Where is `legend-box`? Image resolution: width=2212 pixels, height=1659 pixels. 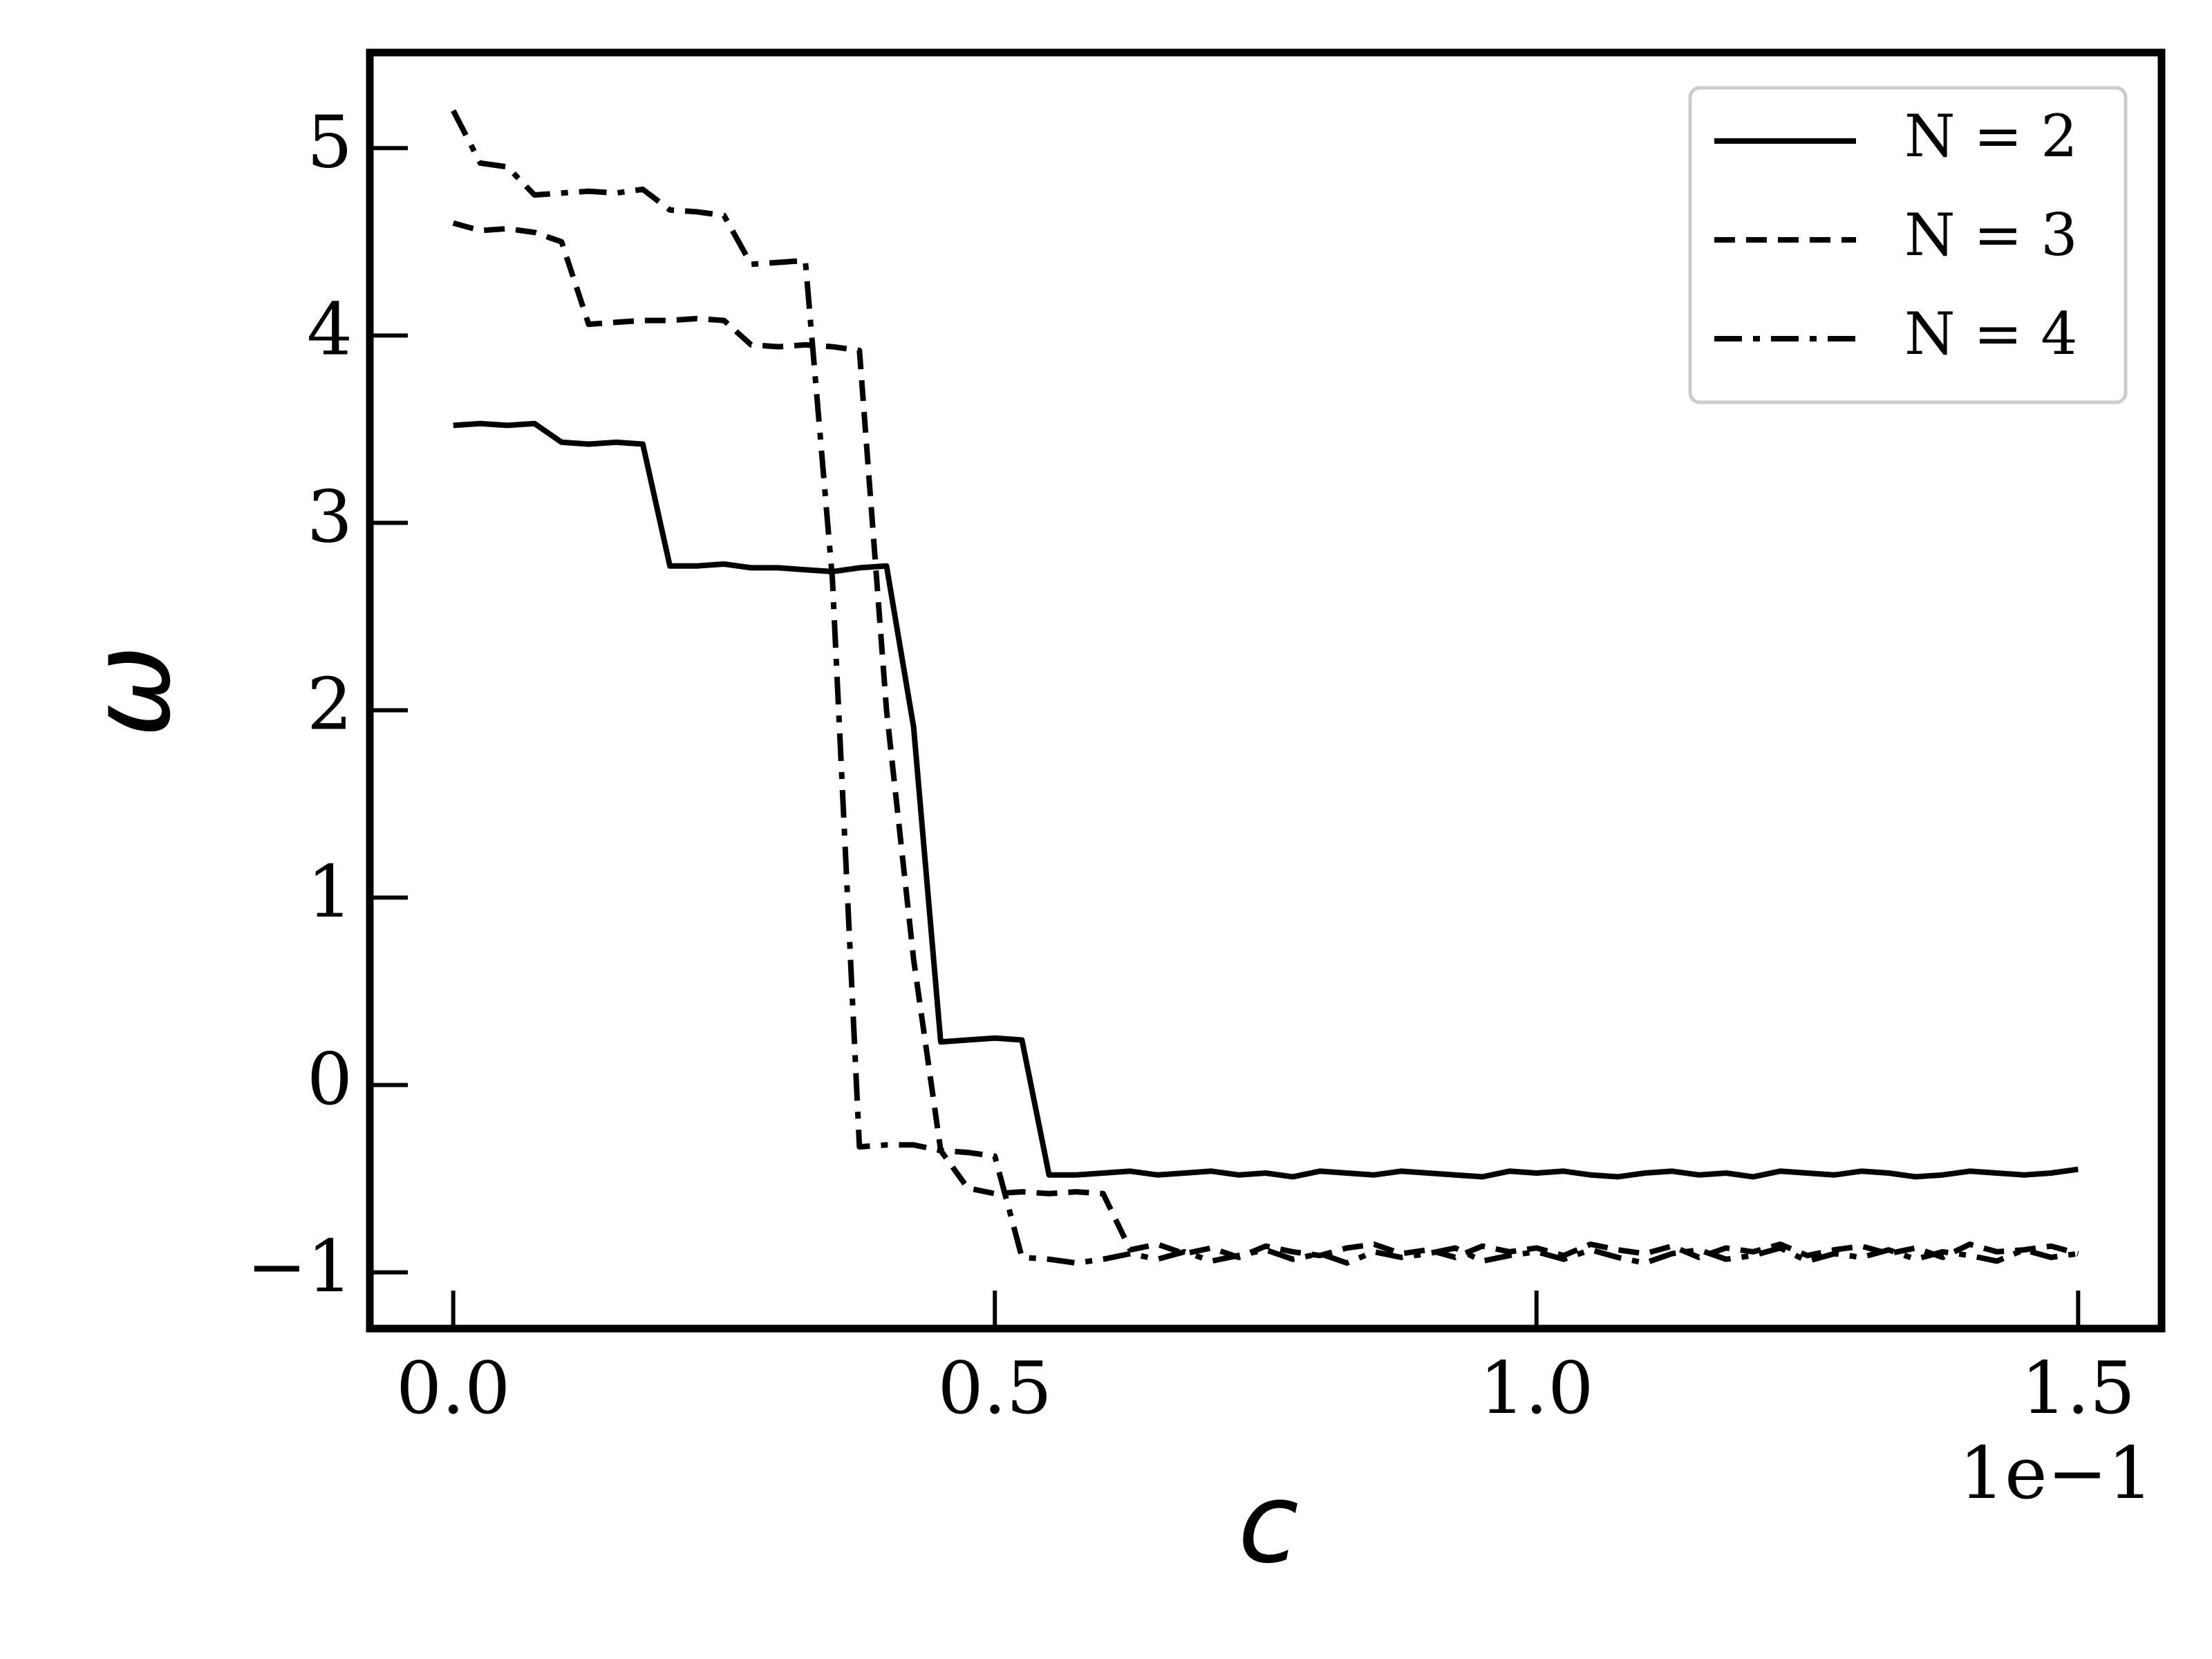 legend-box is located at coordinates (1908, 245).